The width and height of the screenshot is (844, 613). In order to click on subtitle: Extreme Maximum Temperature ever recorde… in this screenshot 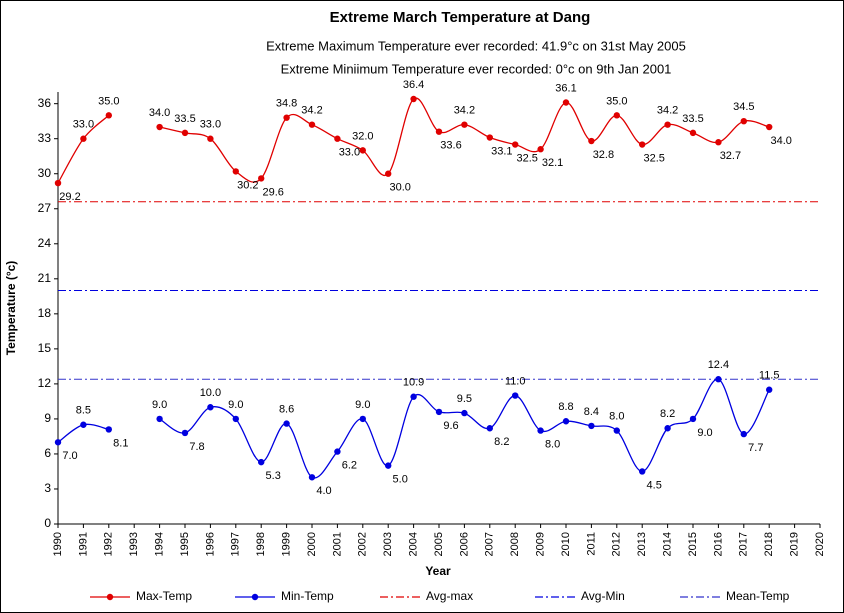, I will do `click(476, 45)`.